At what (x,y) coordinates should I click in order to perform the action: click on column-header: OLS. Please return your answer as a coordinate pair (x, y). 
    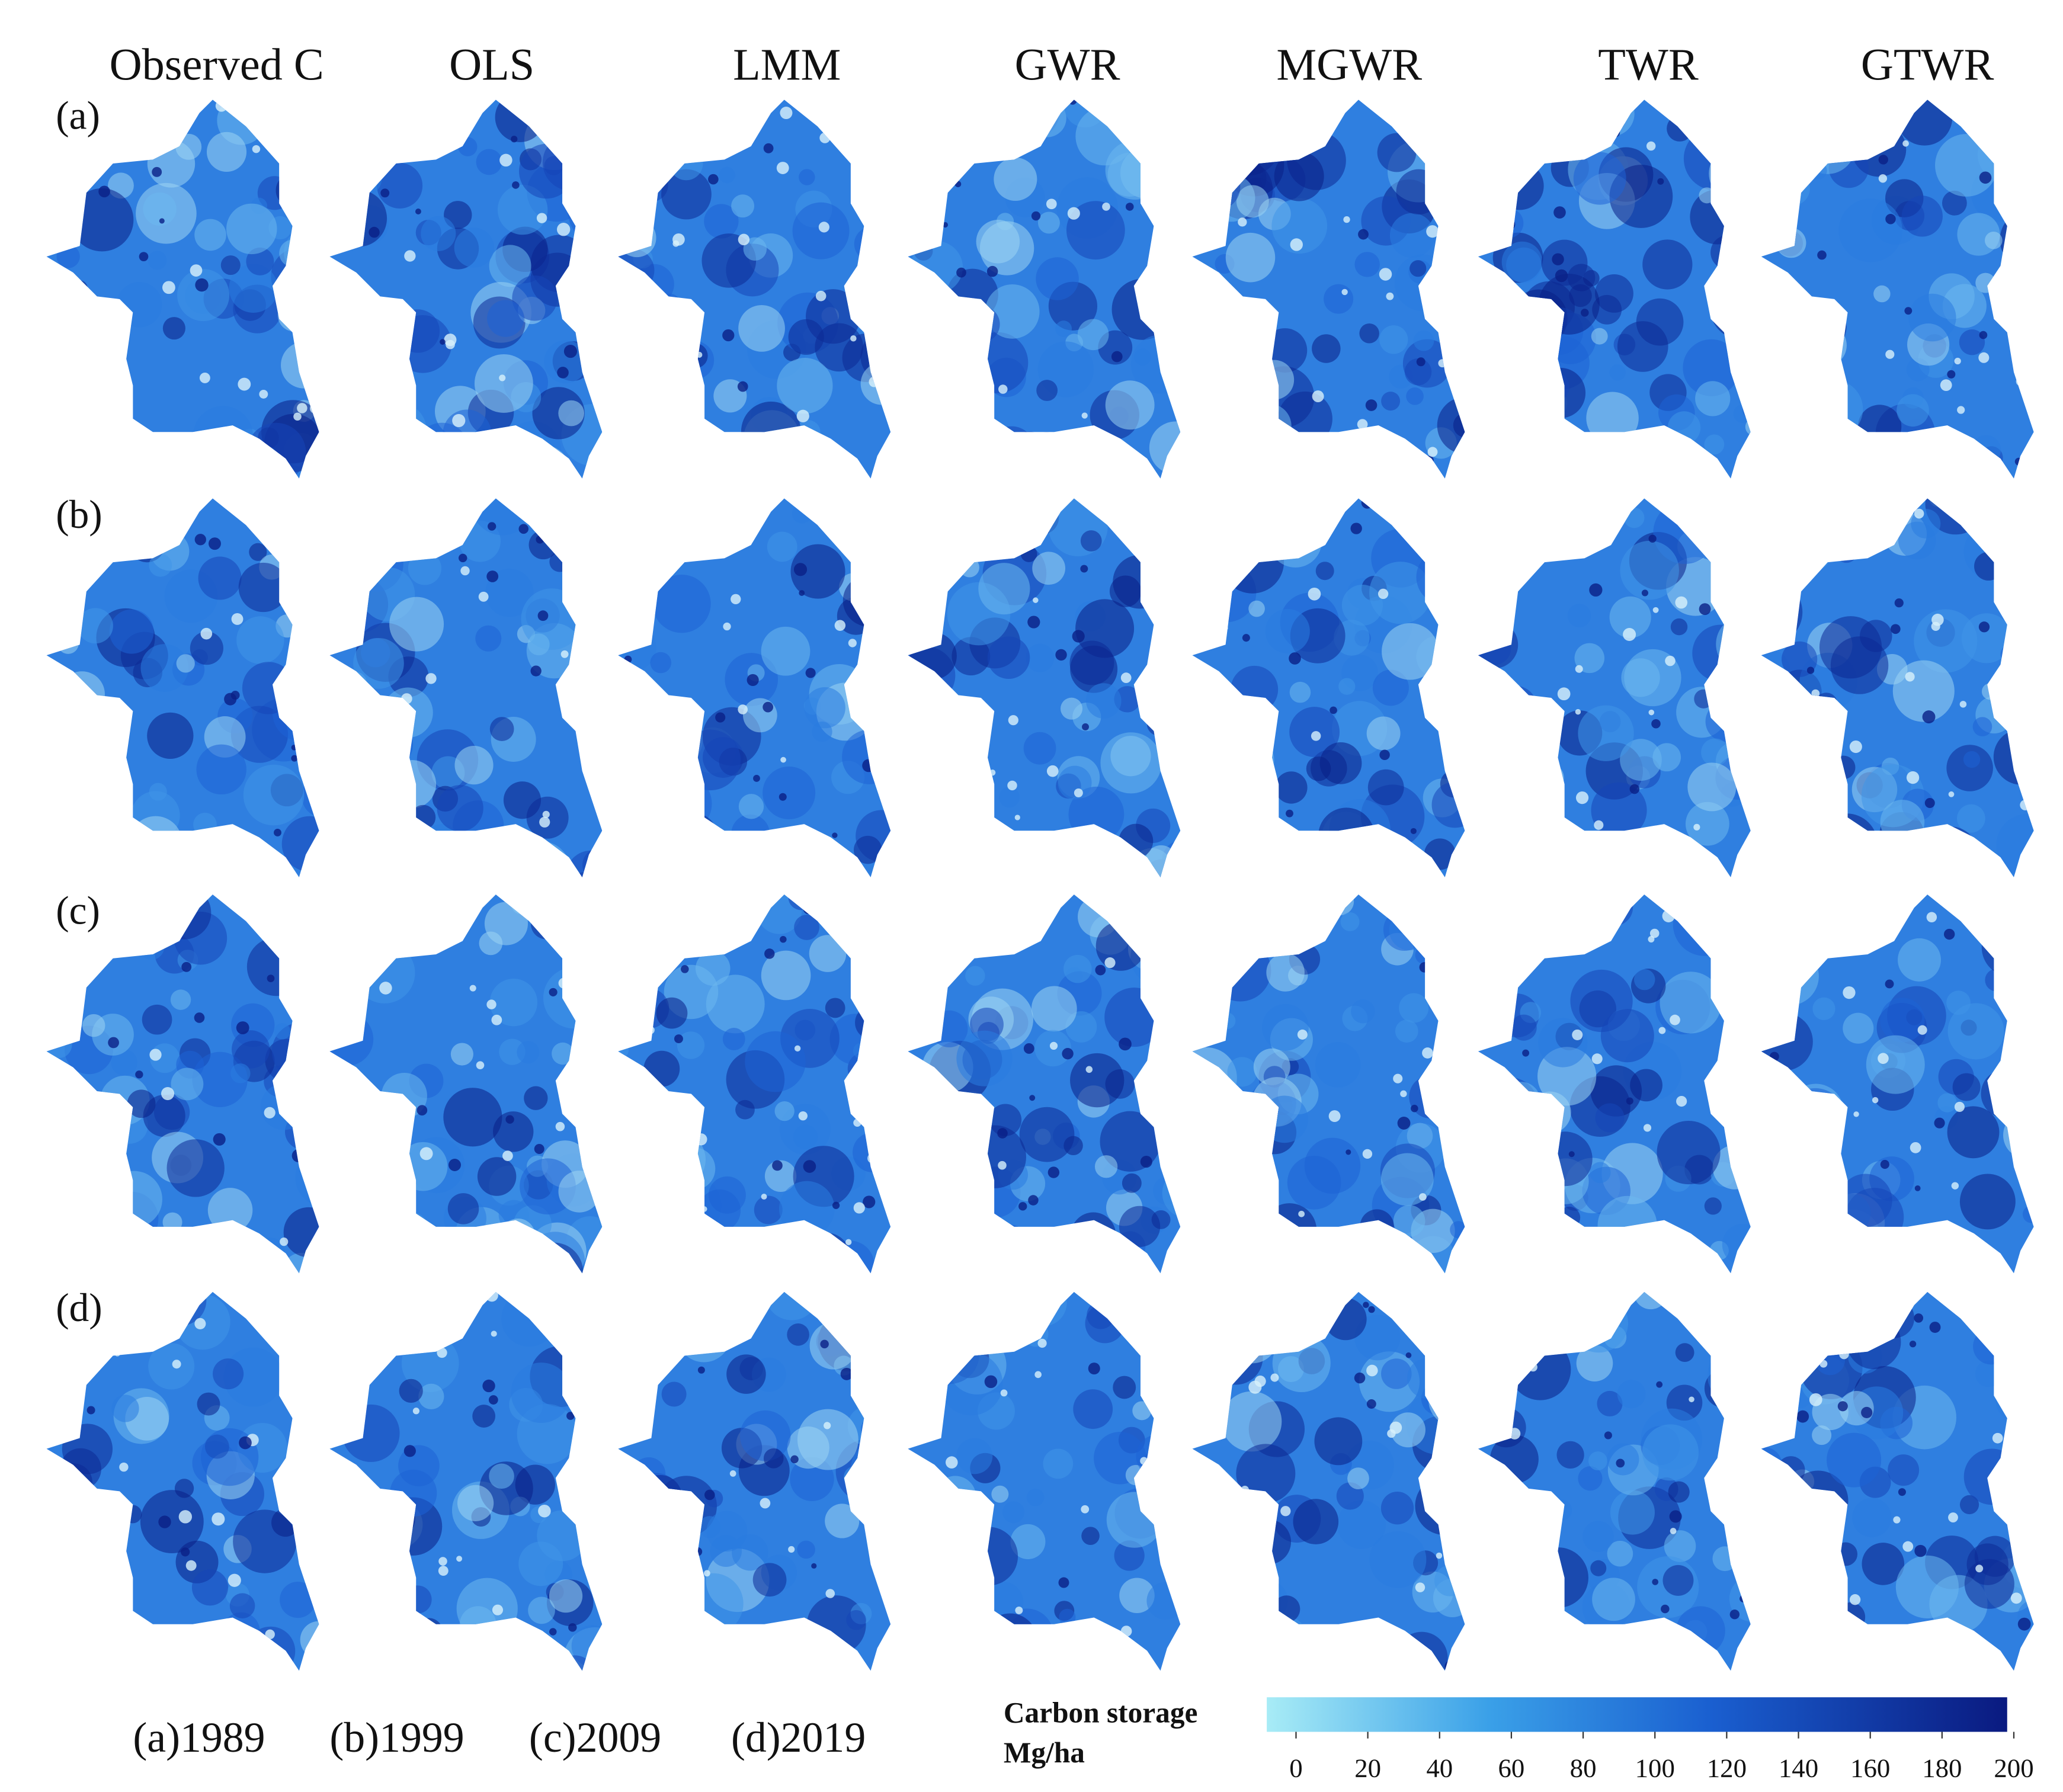
    Looking at the image, I should click on (491, 65).